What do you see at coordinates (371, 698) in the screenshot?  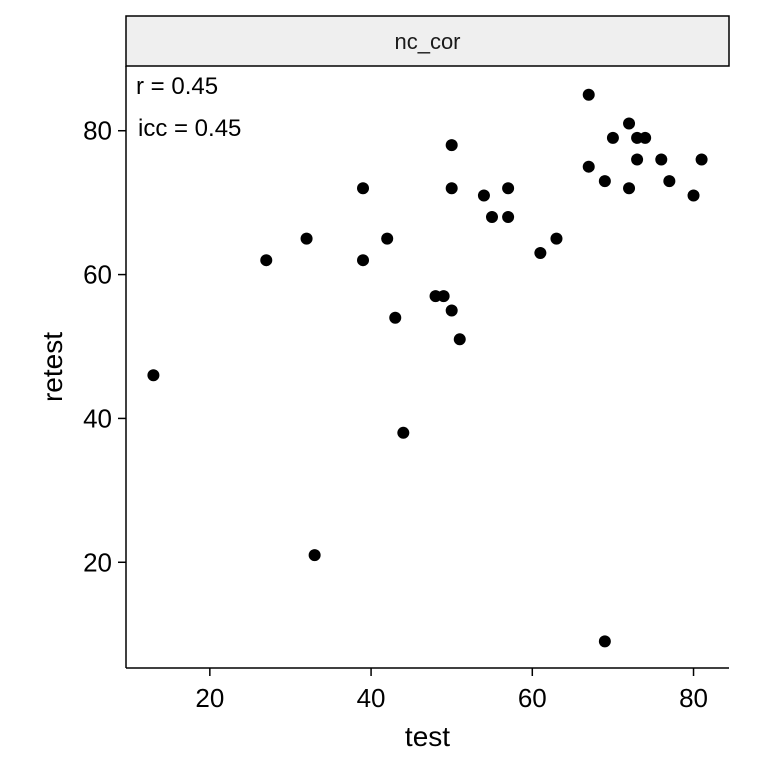 I see `x-tick-label: 40` at bounding box center [371, 698].